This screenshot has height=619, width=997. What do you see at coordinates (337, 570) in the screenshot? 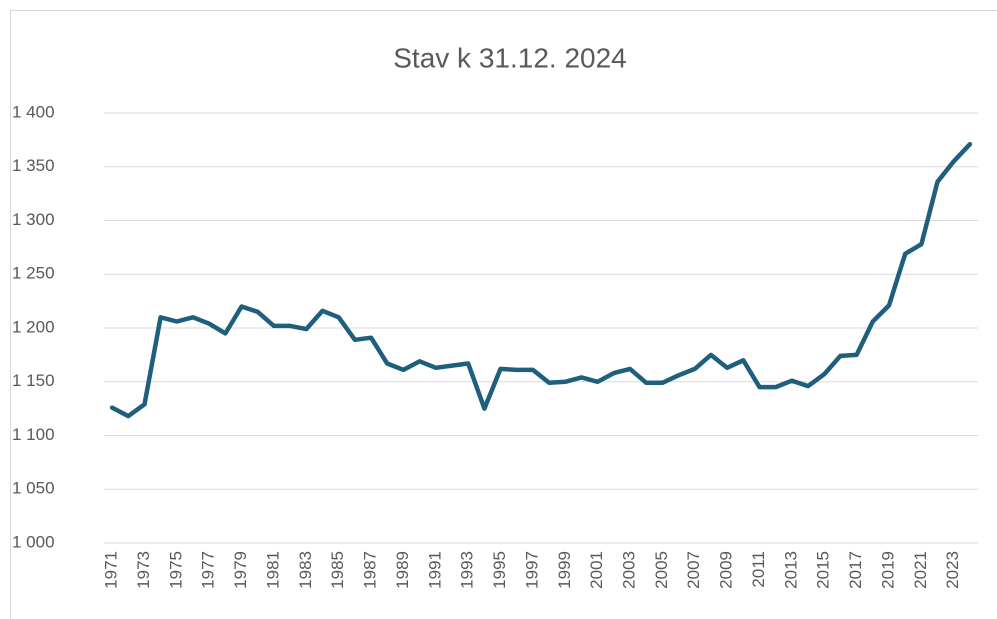
I see `x-tick-label: 1985` at bounding box center [337, 570].